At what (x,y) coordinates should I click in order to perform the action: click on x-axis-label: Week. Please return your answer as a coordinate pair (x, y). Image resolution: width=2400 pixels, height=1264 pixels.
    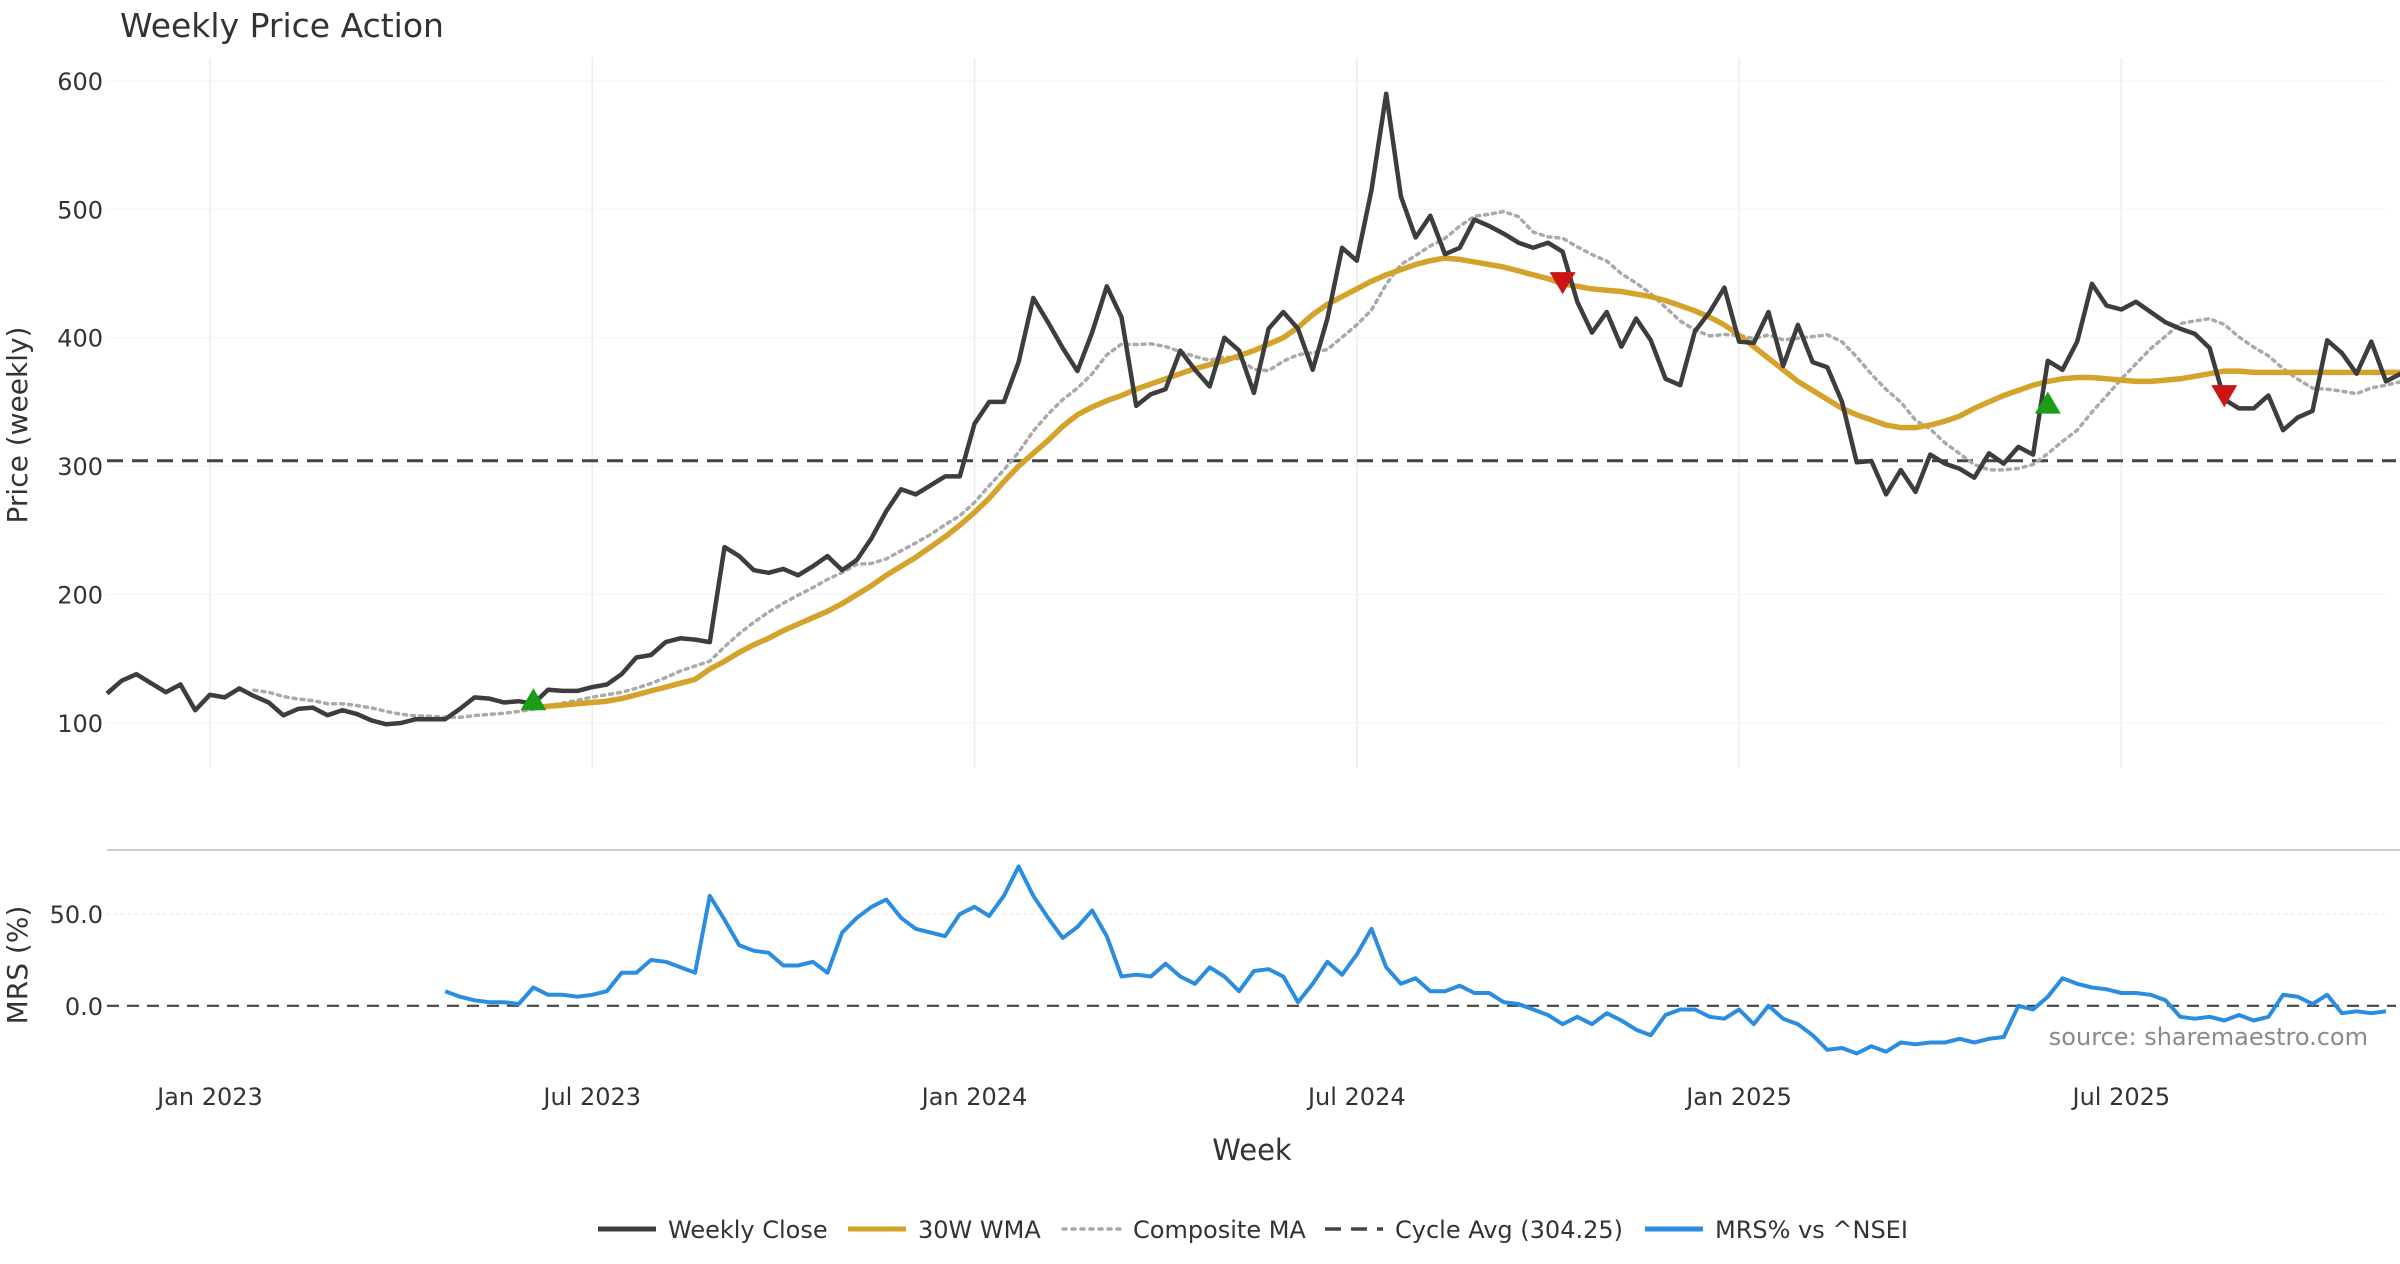
    Looking at the image, I should click on (1252, 1150).